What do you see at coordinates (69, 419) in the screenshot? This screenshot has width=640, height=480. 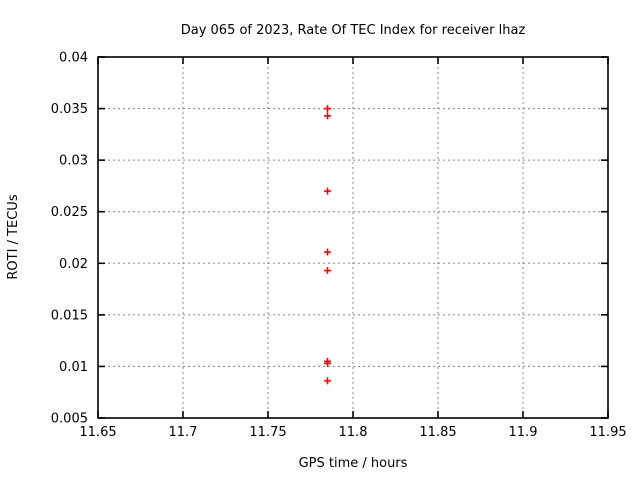 I see `y-tick-label: 0.005` at bounding box center [69, 419].